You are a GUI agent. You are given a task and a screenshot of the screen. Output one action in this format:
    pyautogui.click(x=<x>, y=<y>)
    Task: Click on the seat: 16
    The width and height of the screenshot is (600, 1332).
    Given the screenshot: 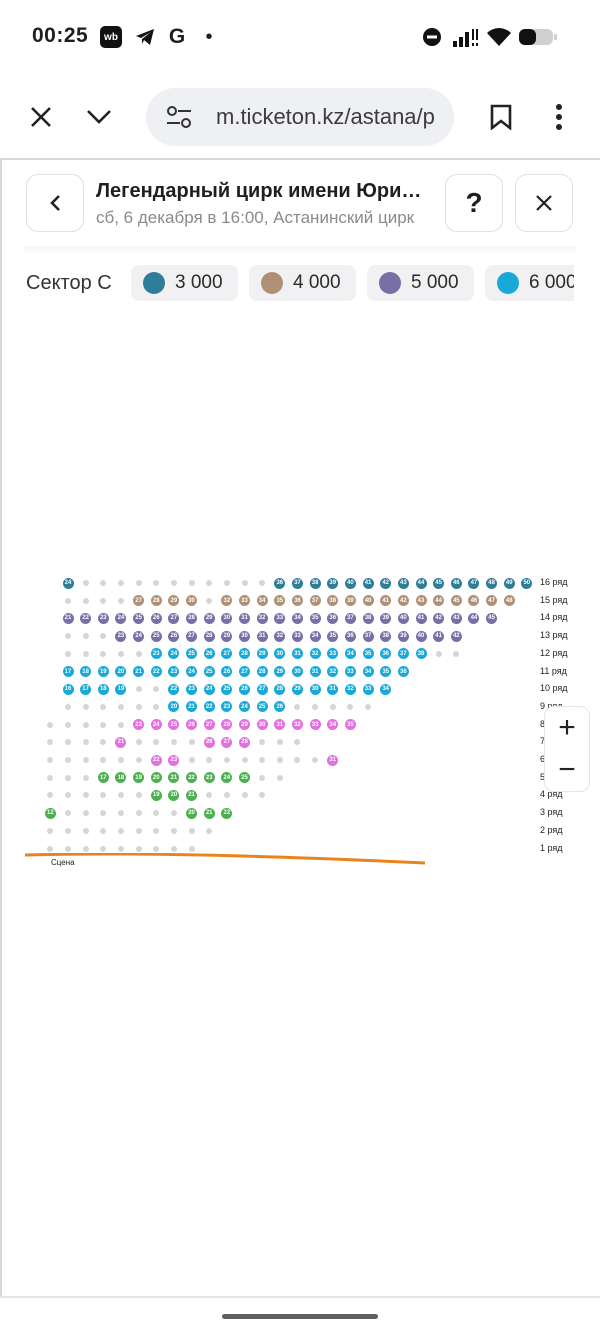 What is the action you would take?
    pyautogui.click(x=68, y=689)
    